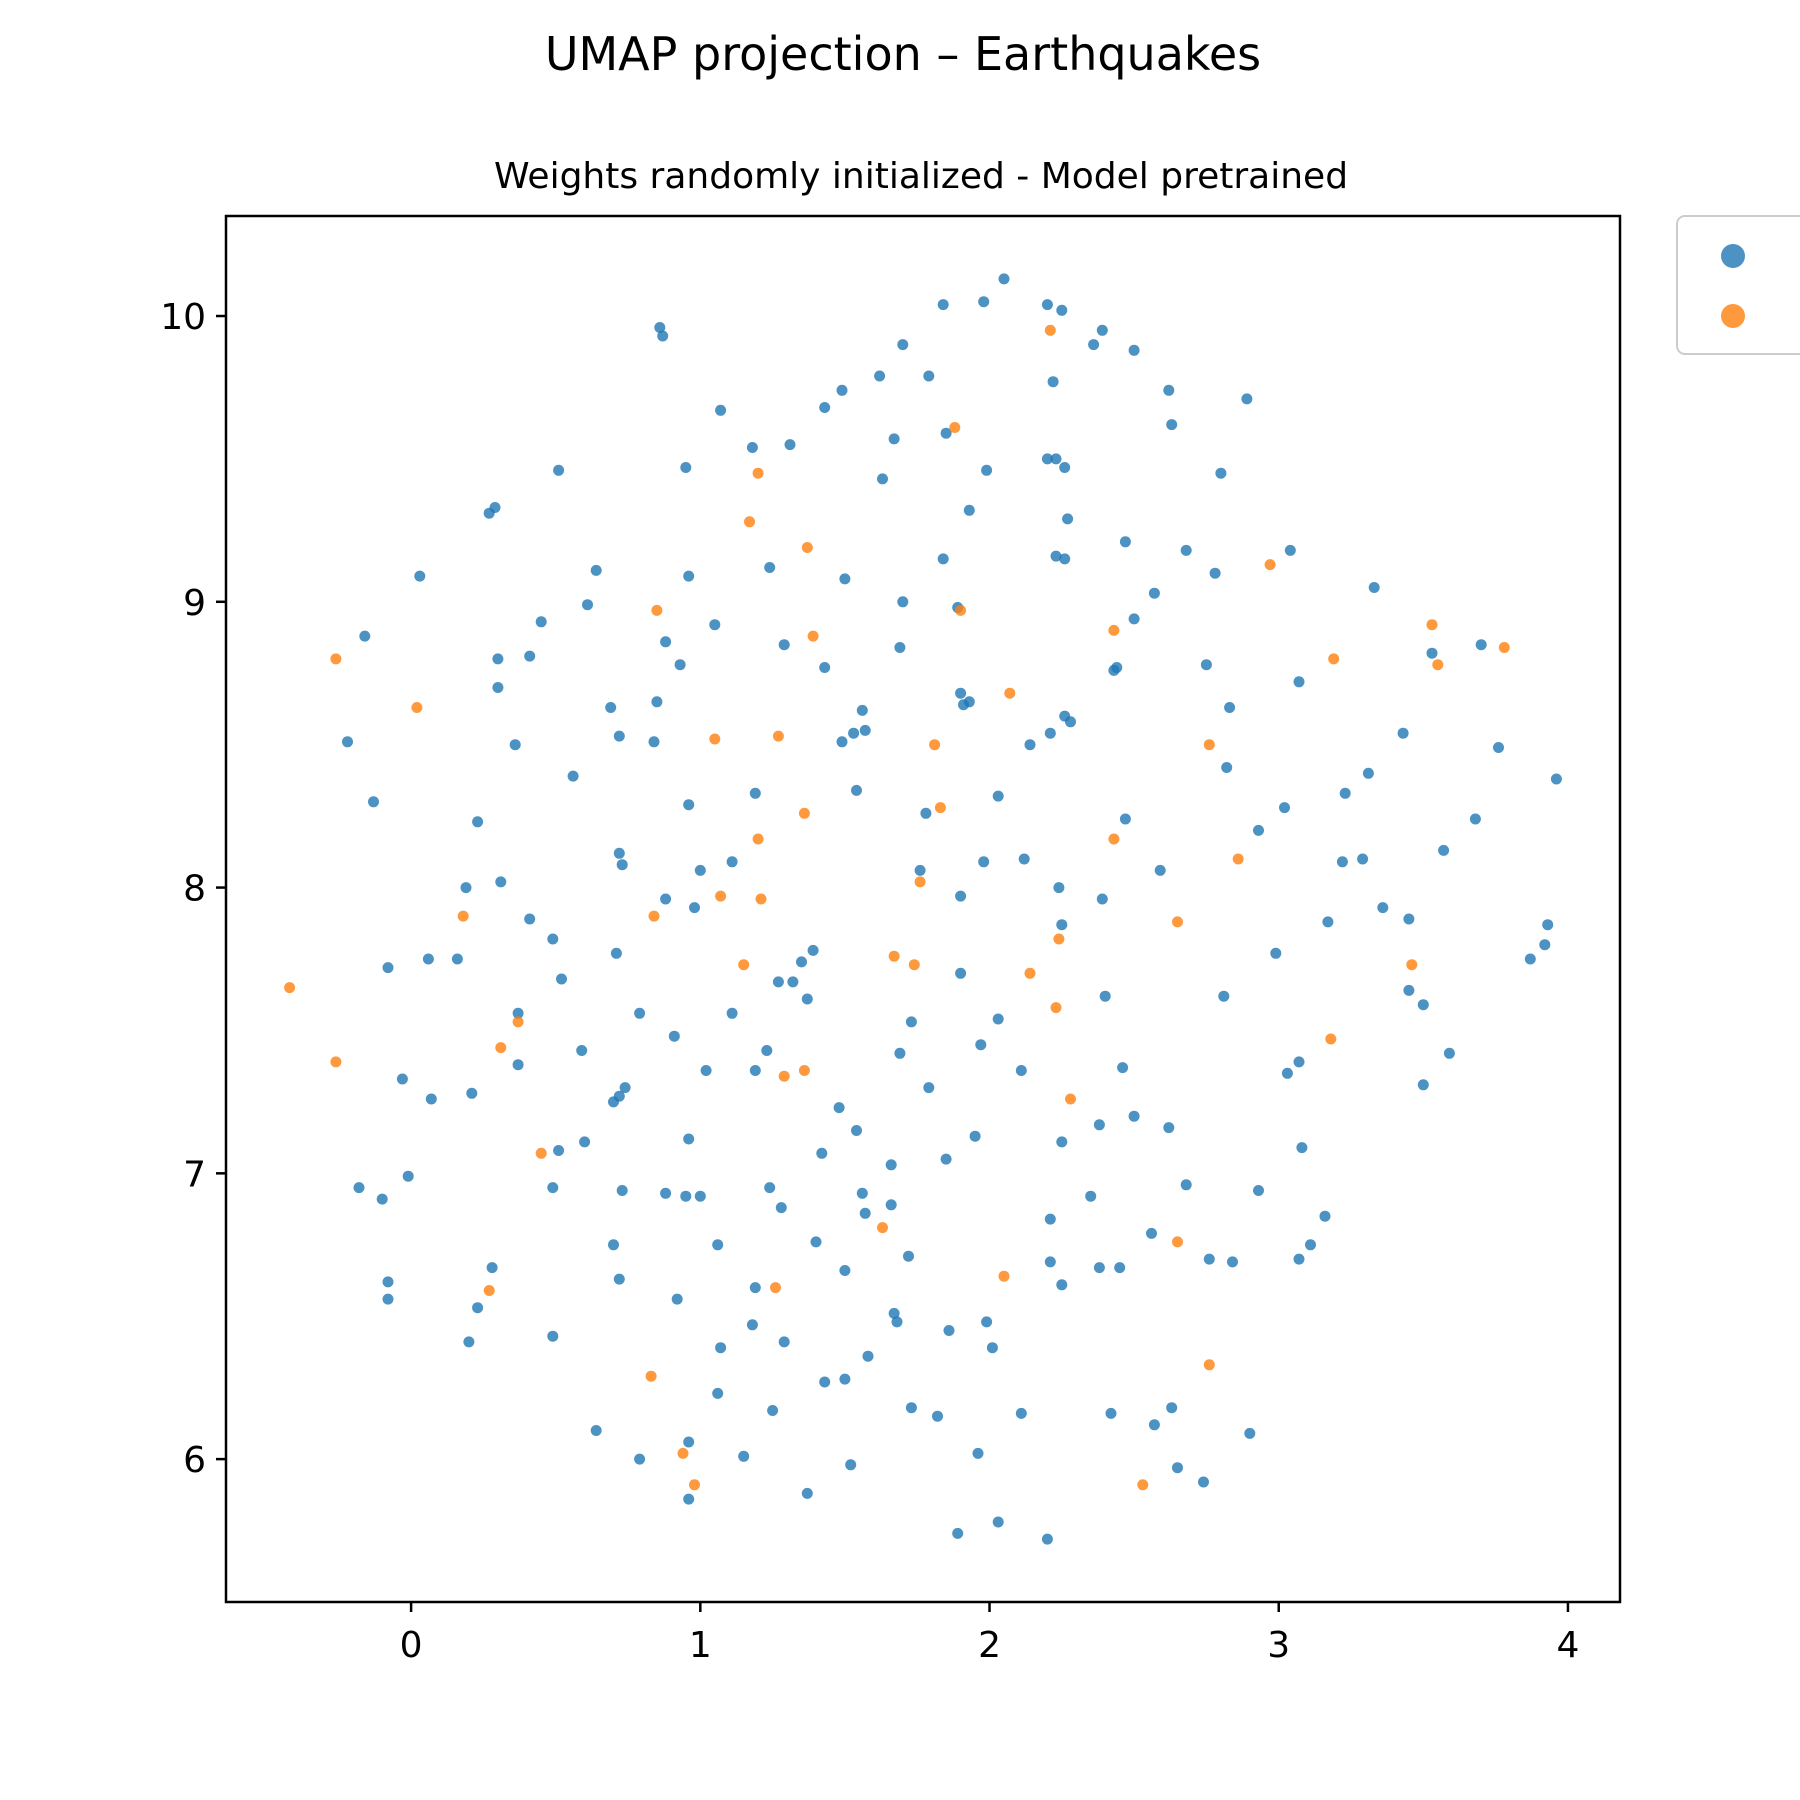  What do you see at coordinates (194, 603) in the screenshot?
I see `y-tick-label: 9` at bounding box center [194, 603].